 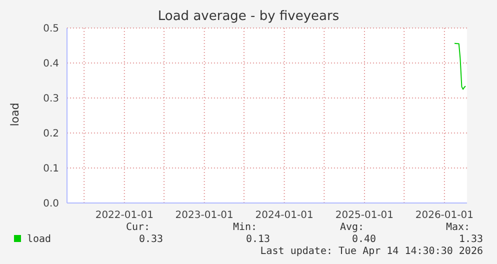 What do you see at coordinates (444, 216) in the screenshot?
I see `x-tick-label: 2026-01-01` at bounding box center [444, 216].